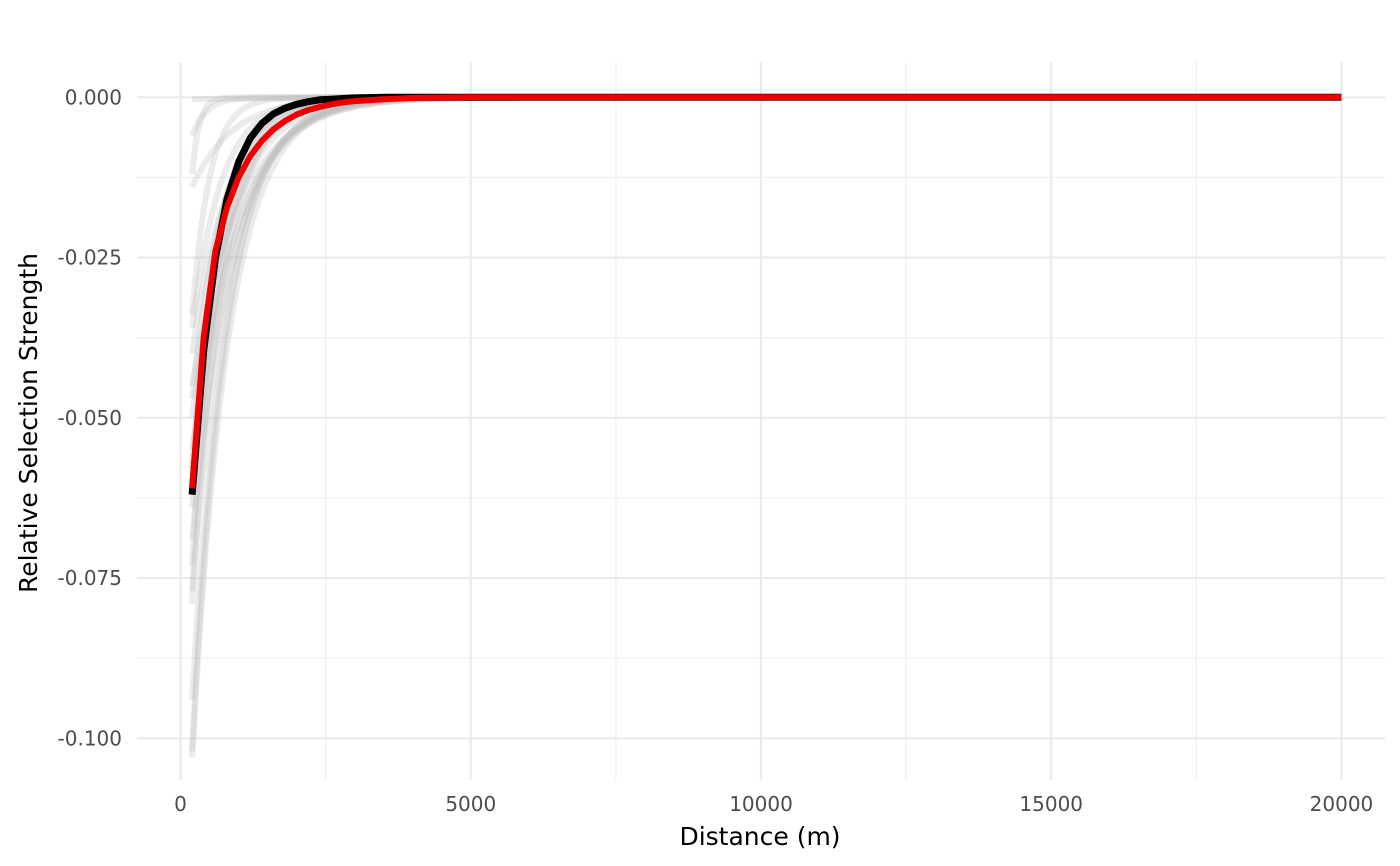 This screenshot has width=1400, height=866. What do you see at coordinates (90, 738) in the screenshot?
I see `y-tick-label: -0.100` at bounding box center [90, 738].